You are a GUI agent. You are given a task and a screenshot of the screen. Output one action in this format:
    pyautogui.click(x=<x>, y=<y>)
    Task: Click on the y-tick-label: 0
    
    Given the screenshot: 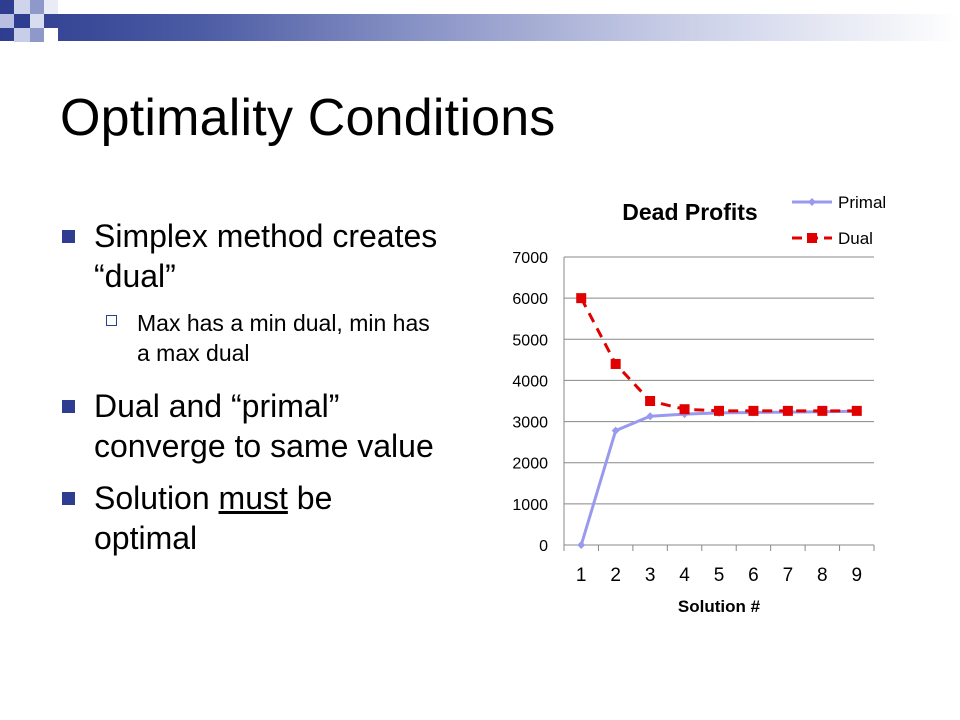 What is the action you would take?
    pyautogui.click(x=543, y=546)
    